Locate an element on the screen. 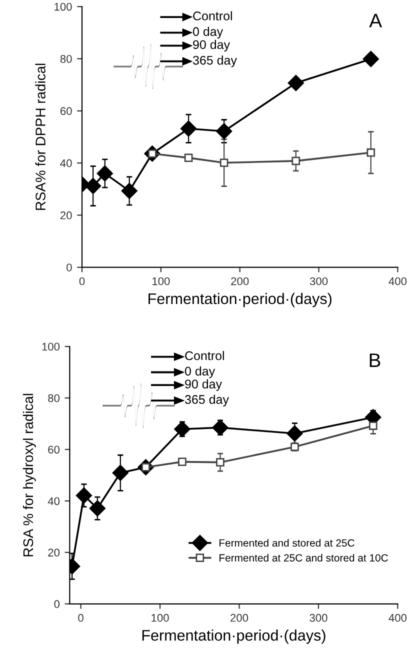 This screenshot has height=660, width=410. y-axis-title: RSA% for DPPH radical is located at coordinates (40, 137).